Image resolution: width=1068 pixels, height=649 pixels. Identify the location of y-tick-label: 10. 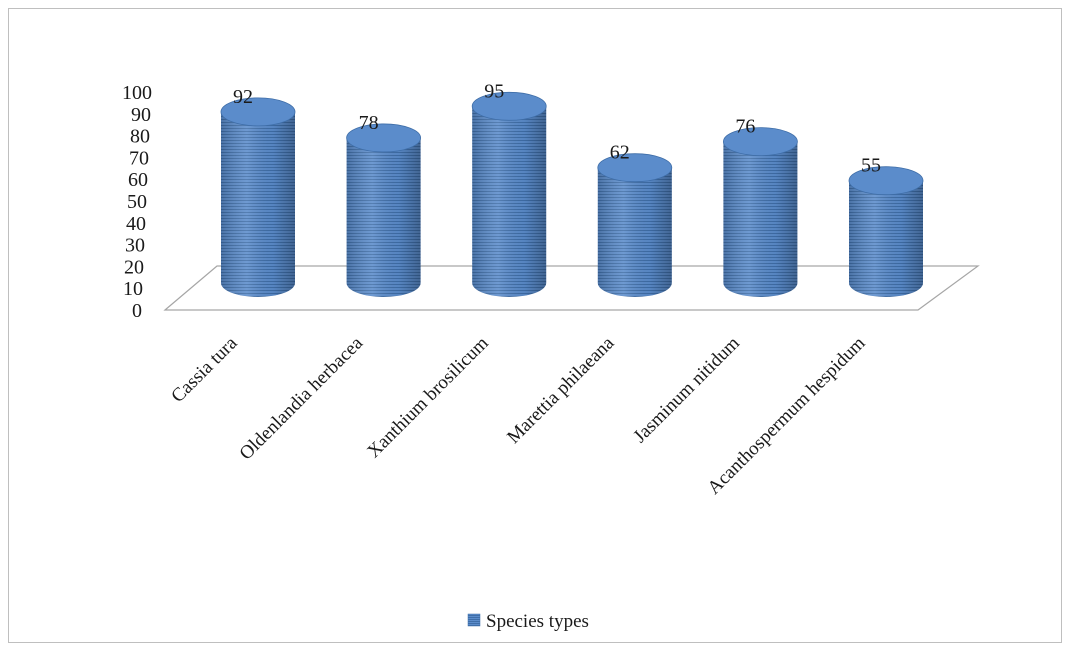
(133, 289).